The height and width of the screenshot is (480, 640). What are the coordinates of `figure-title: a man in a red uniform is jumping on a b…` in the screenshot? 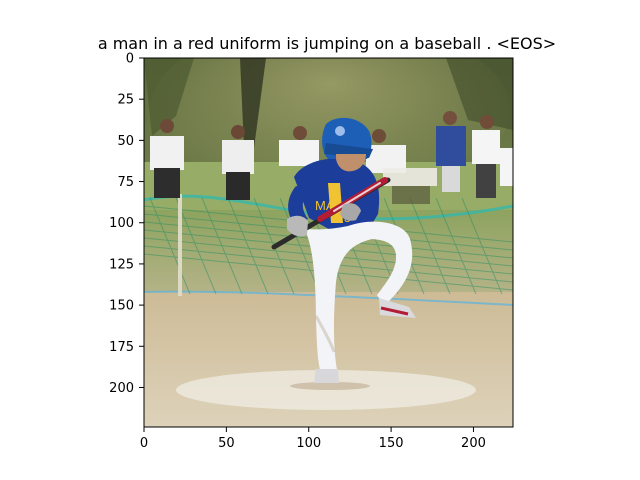 It's located at (327, 43).